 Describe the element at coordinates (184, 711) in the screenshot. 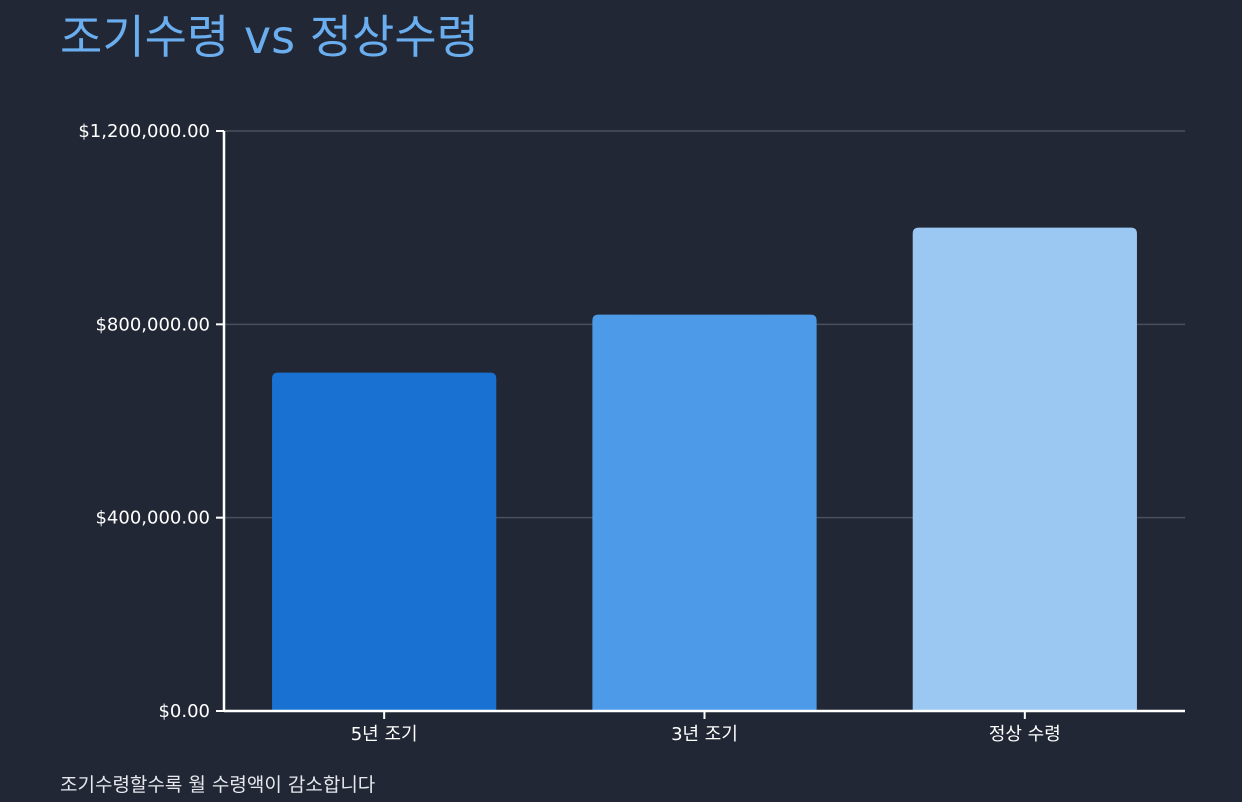

I see `y-tick-label: $0.00` at that location.